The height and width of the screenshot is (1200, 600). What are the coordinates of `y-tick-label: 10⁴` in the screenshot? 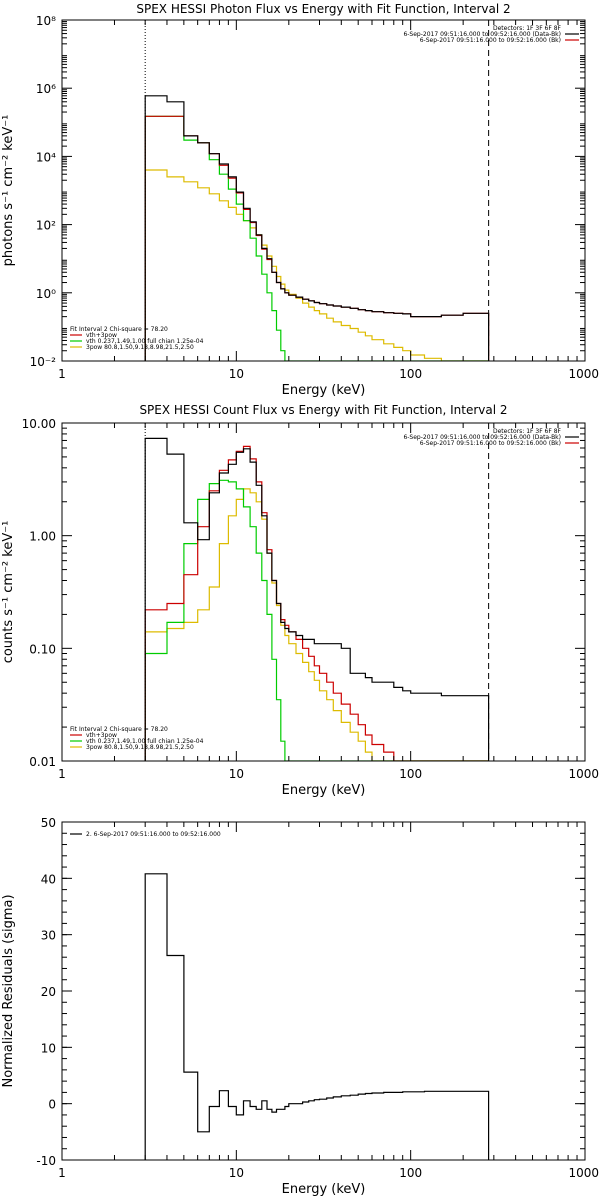 It's located at (46, 157).